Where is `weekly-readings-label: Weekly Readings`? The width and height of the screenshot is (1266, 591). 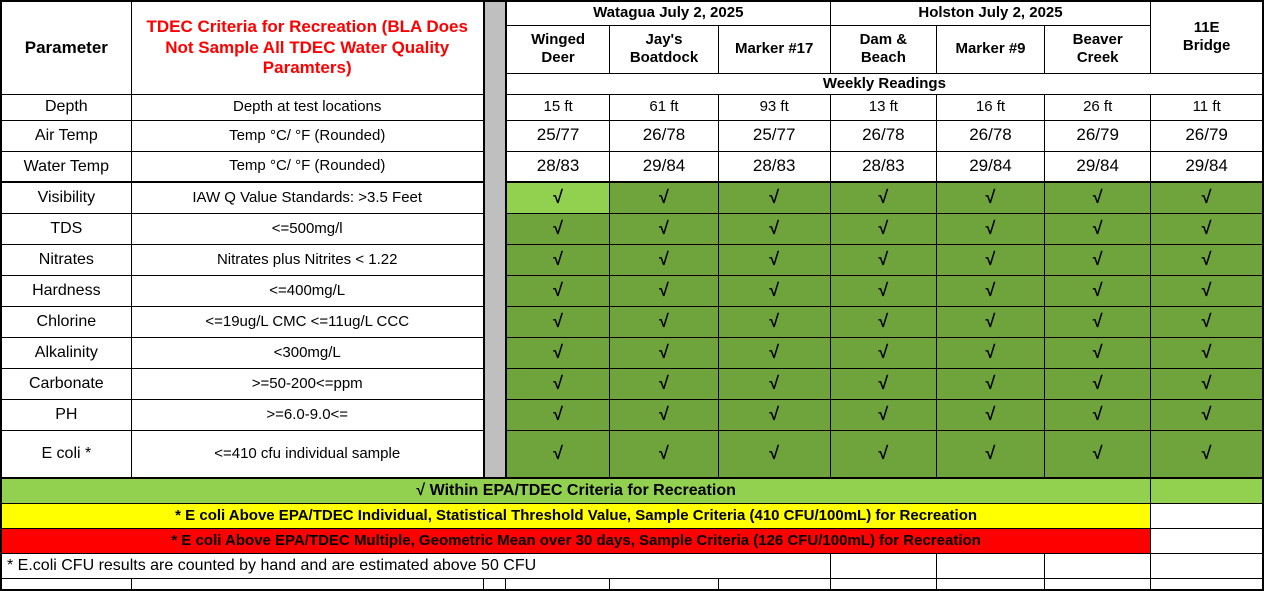 weekly-readings-label: Weekly Readings is located at coordinates (884, 83).